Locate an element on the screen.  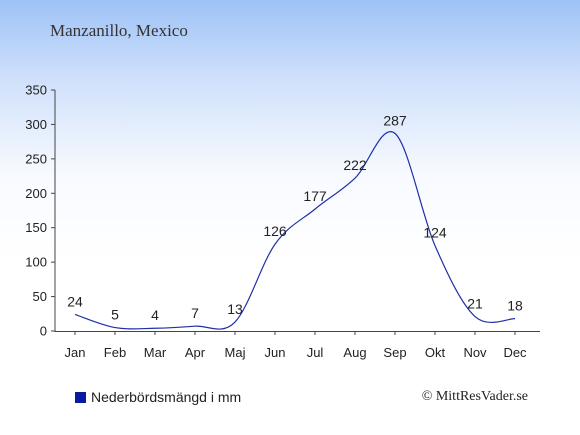
x-tick-label: Aug is located at coordinates (354, 352).